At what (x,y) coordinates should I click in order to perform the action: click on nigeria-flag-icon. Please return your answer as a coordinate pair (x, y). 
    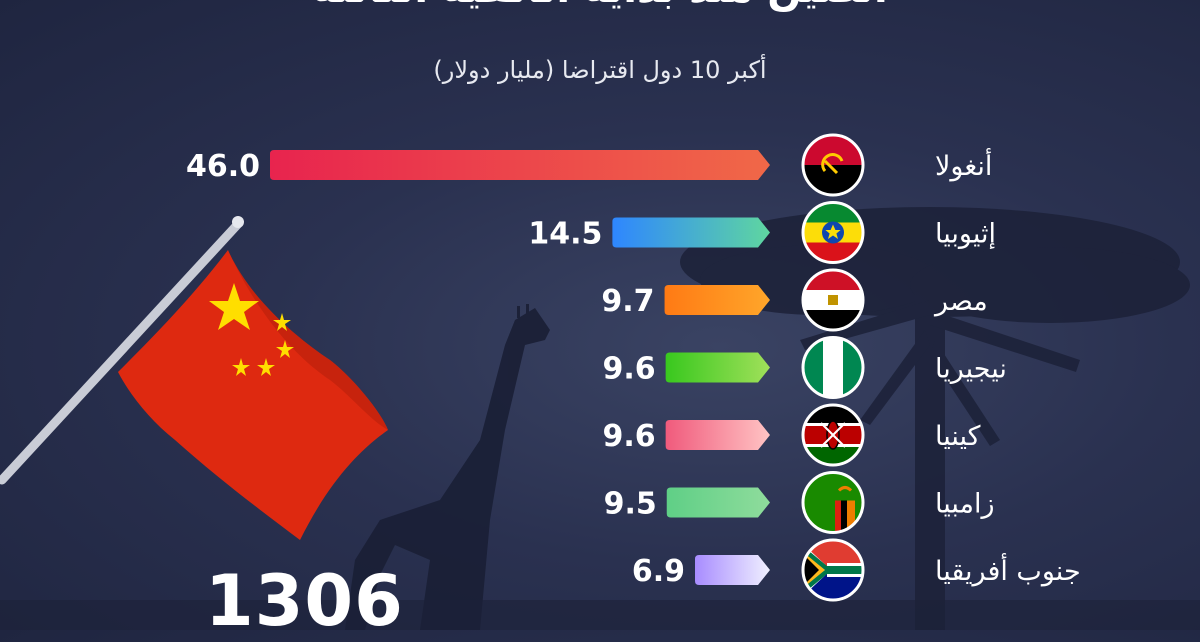
    Looking at the image, I should click on (833, 367).